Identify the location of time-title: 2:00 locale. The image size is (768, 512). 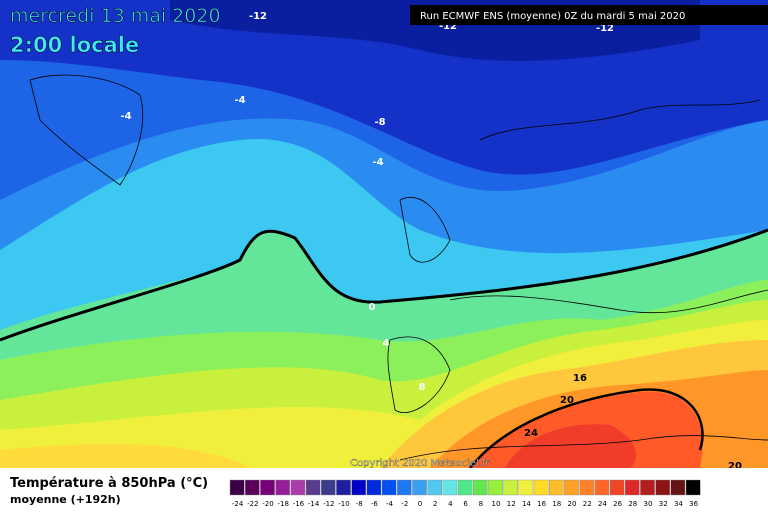
(74, 45).